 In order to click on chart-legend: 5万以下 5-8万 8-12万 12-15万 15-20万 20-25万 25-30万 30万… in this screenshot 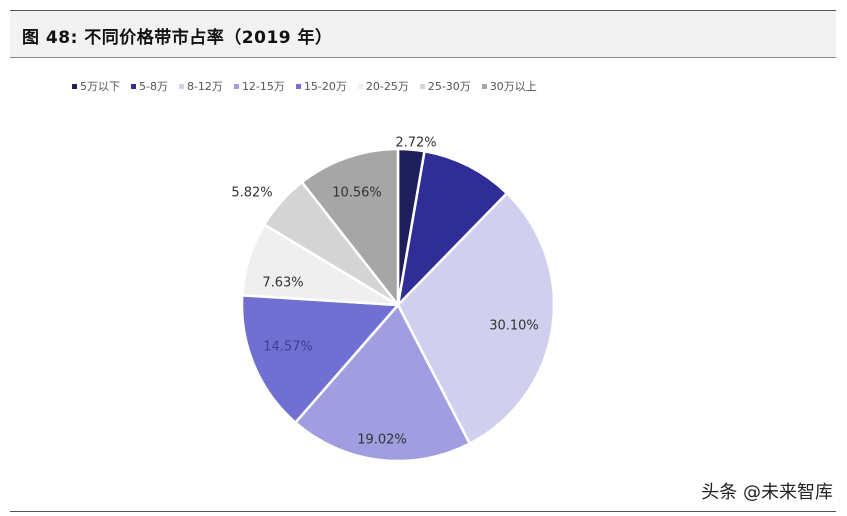, I will do `click(304, 86)`.